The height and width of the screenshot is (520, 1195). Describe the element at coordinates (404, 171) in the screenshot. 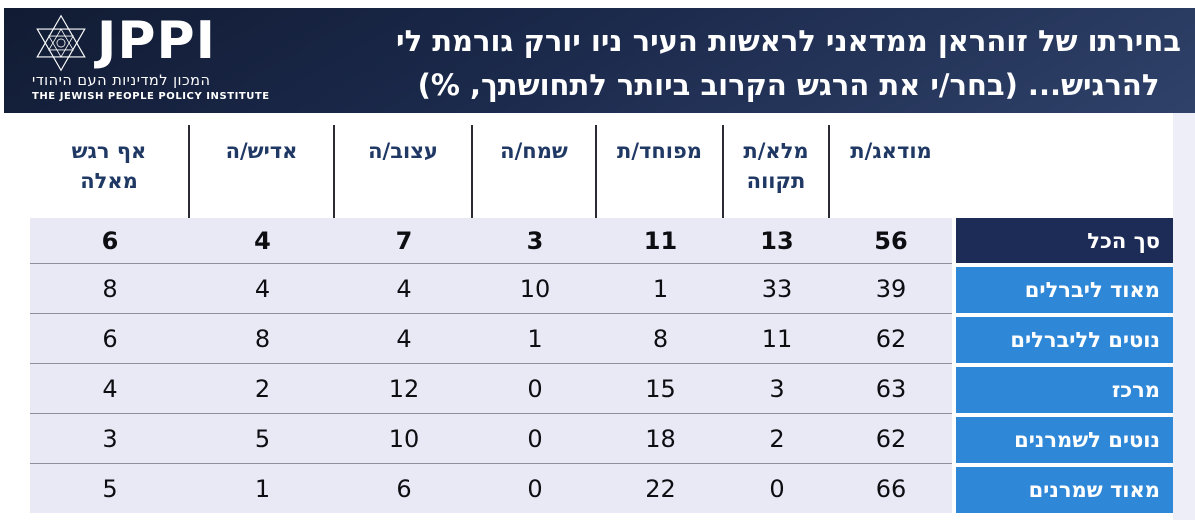

I see `column-header-sad: עצוב/ה` at that location.